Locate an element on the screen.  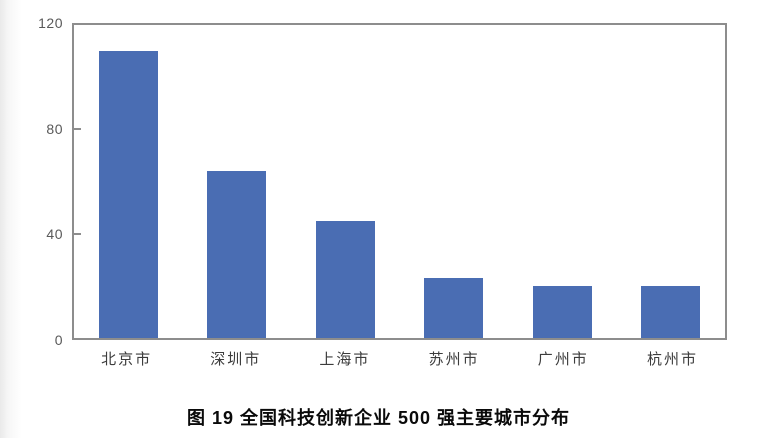
x-axis: 北京市 深圳市 上海市 苏州市 广州市 杭州市 is located at coordinates (399, 358).